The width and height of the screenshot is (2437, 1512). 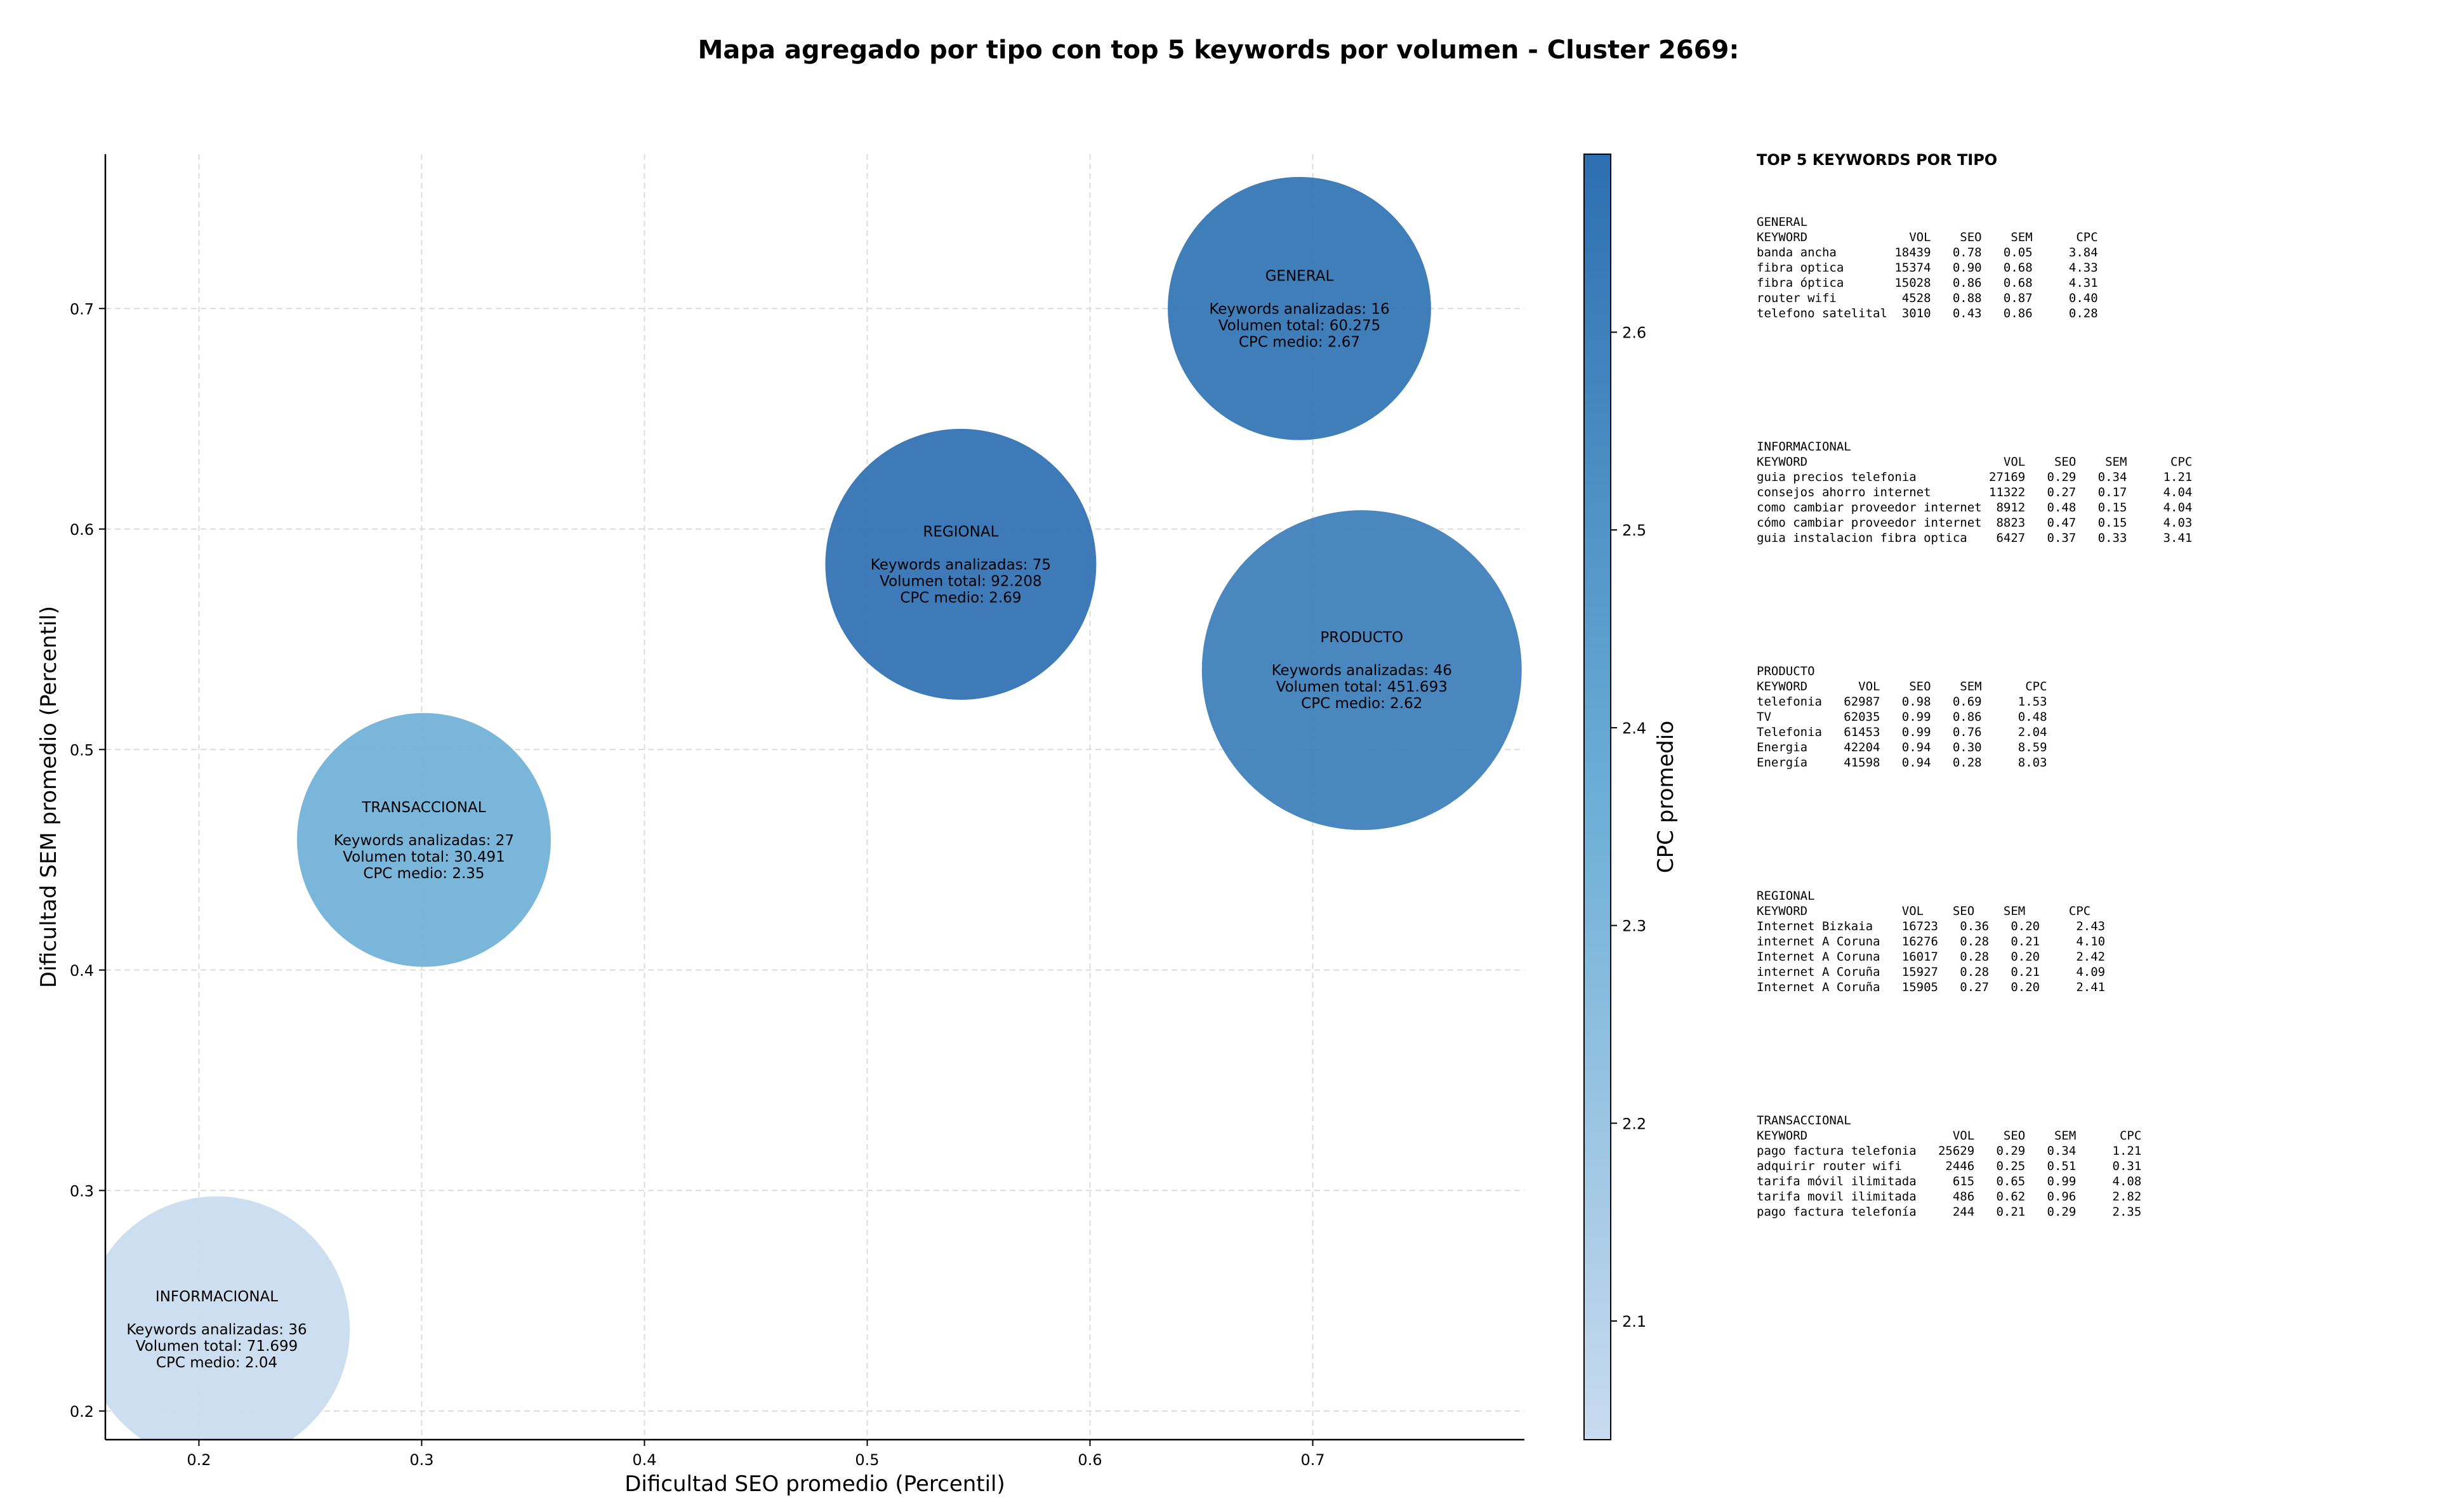 What do you see at coordinates (2093, 957) in the screenshot?
I see `keyword-row: Internet A Coruna 16017 0.28 0.20 2.42` at bounding box center [2093, 957].